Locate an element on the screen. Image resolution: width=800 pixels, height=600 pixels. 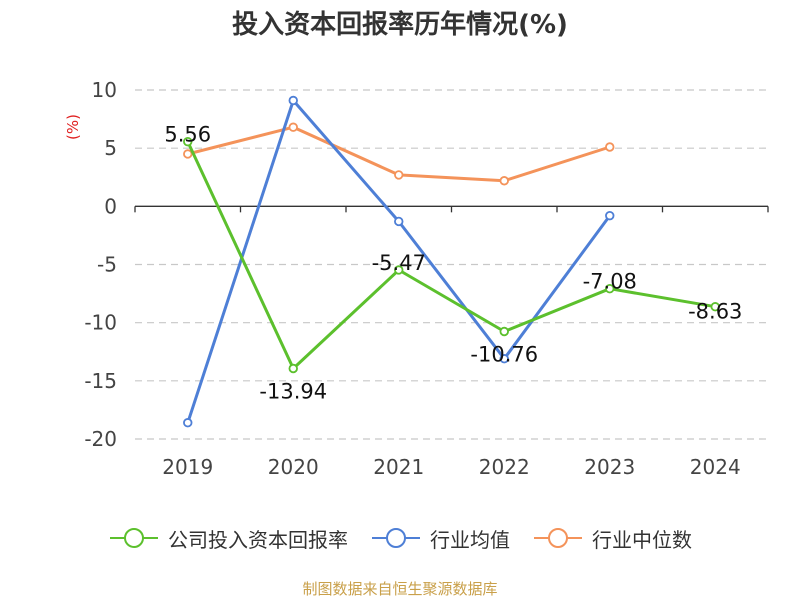
legend-label: 公司投入资本回报率 is located at coordinates (258, 539).